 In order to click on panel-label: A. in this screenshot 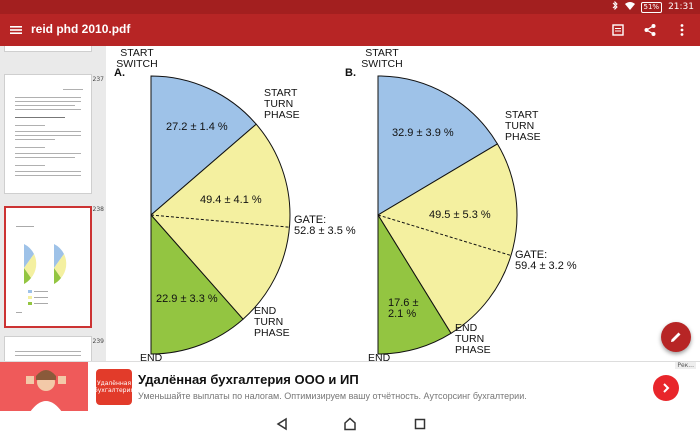, I will do `click(119, 73)`.